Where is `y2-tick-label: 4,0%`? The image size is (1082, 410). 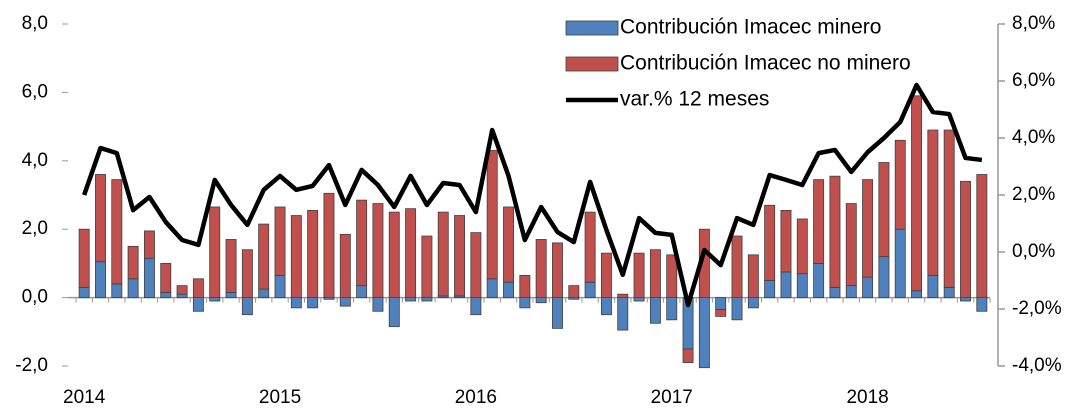 y2-tick-label: 4,0% is located at coordinates (1033, 137).